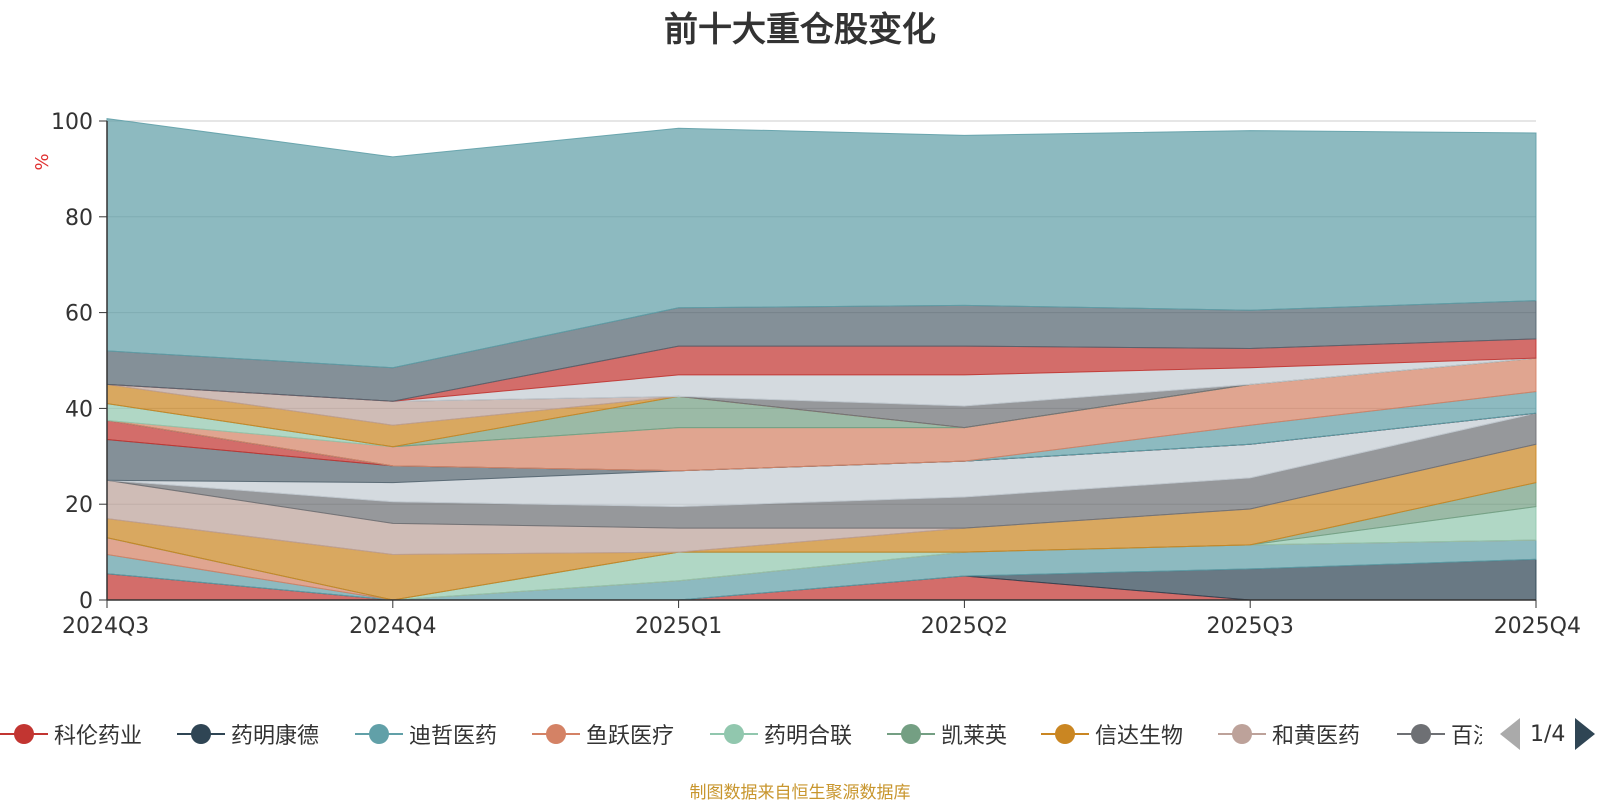 Image resolution: width=1600 pixels, height=803 pixels. I want to click on y-tick-label: 100, so click(72, 122).